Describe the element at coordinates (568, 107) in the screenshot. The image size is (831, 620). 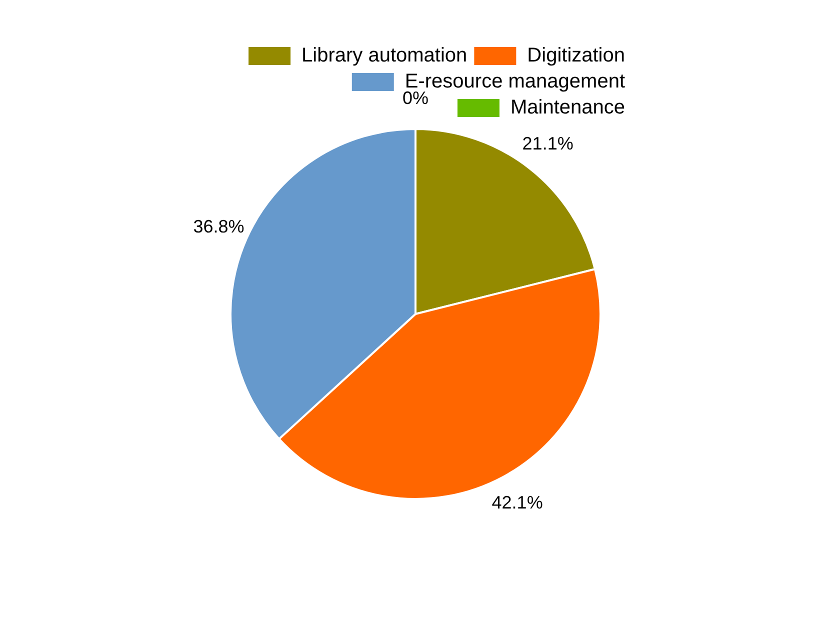
I see `legend-label: Maintenance` at that location.